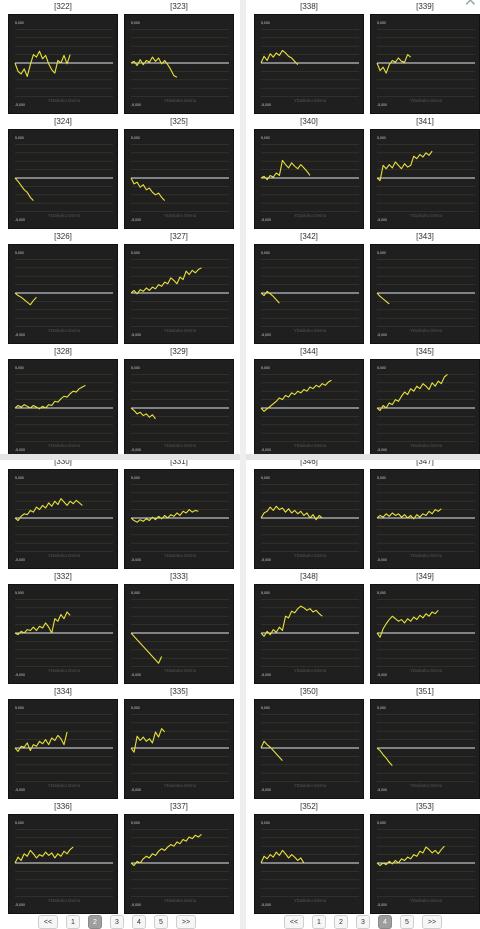 This screenshot has width=480, height=929. I want to click on close-icon: ✕, so click(470, 5).